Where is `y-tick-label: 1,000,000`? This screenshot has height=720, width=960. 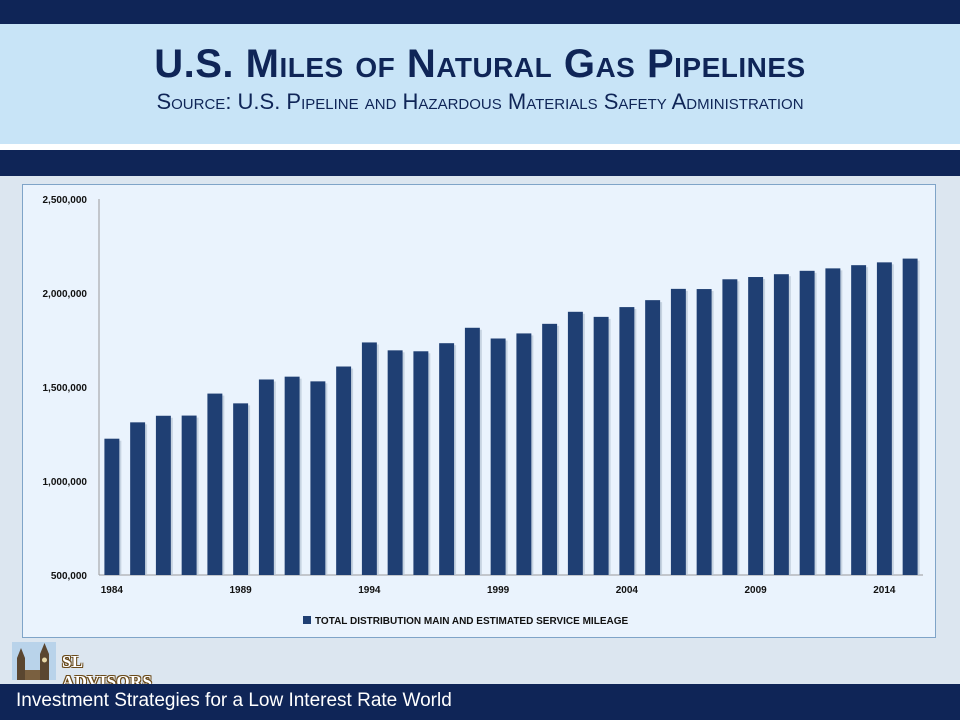
y-tick-label: 1,000,000 is located at coordinates (65, 482).